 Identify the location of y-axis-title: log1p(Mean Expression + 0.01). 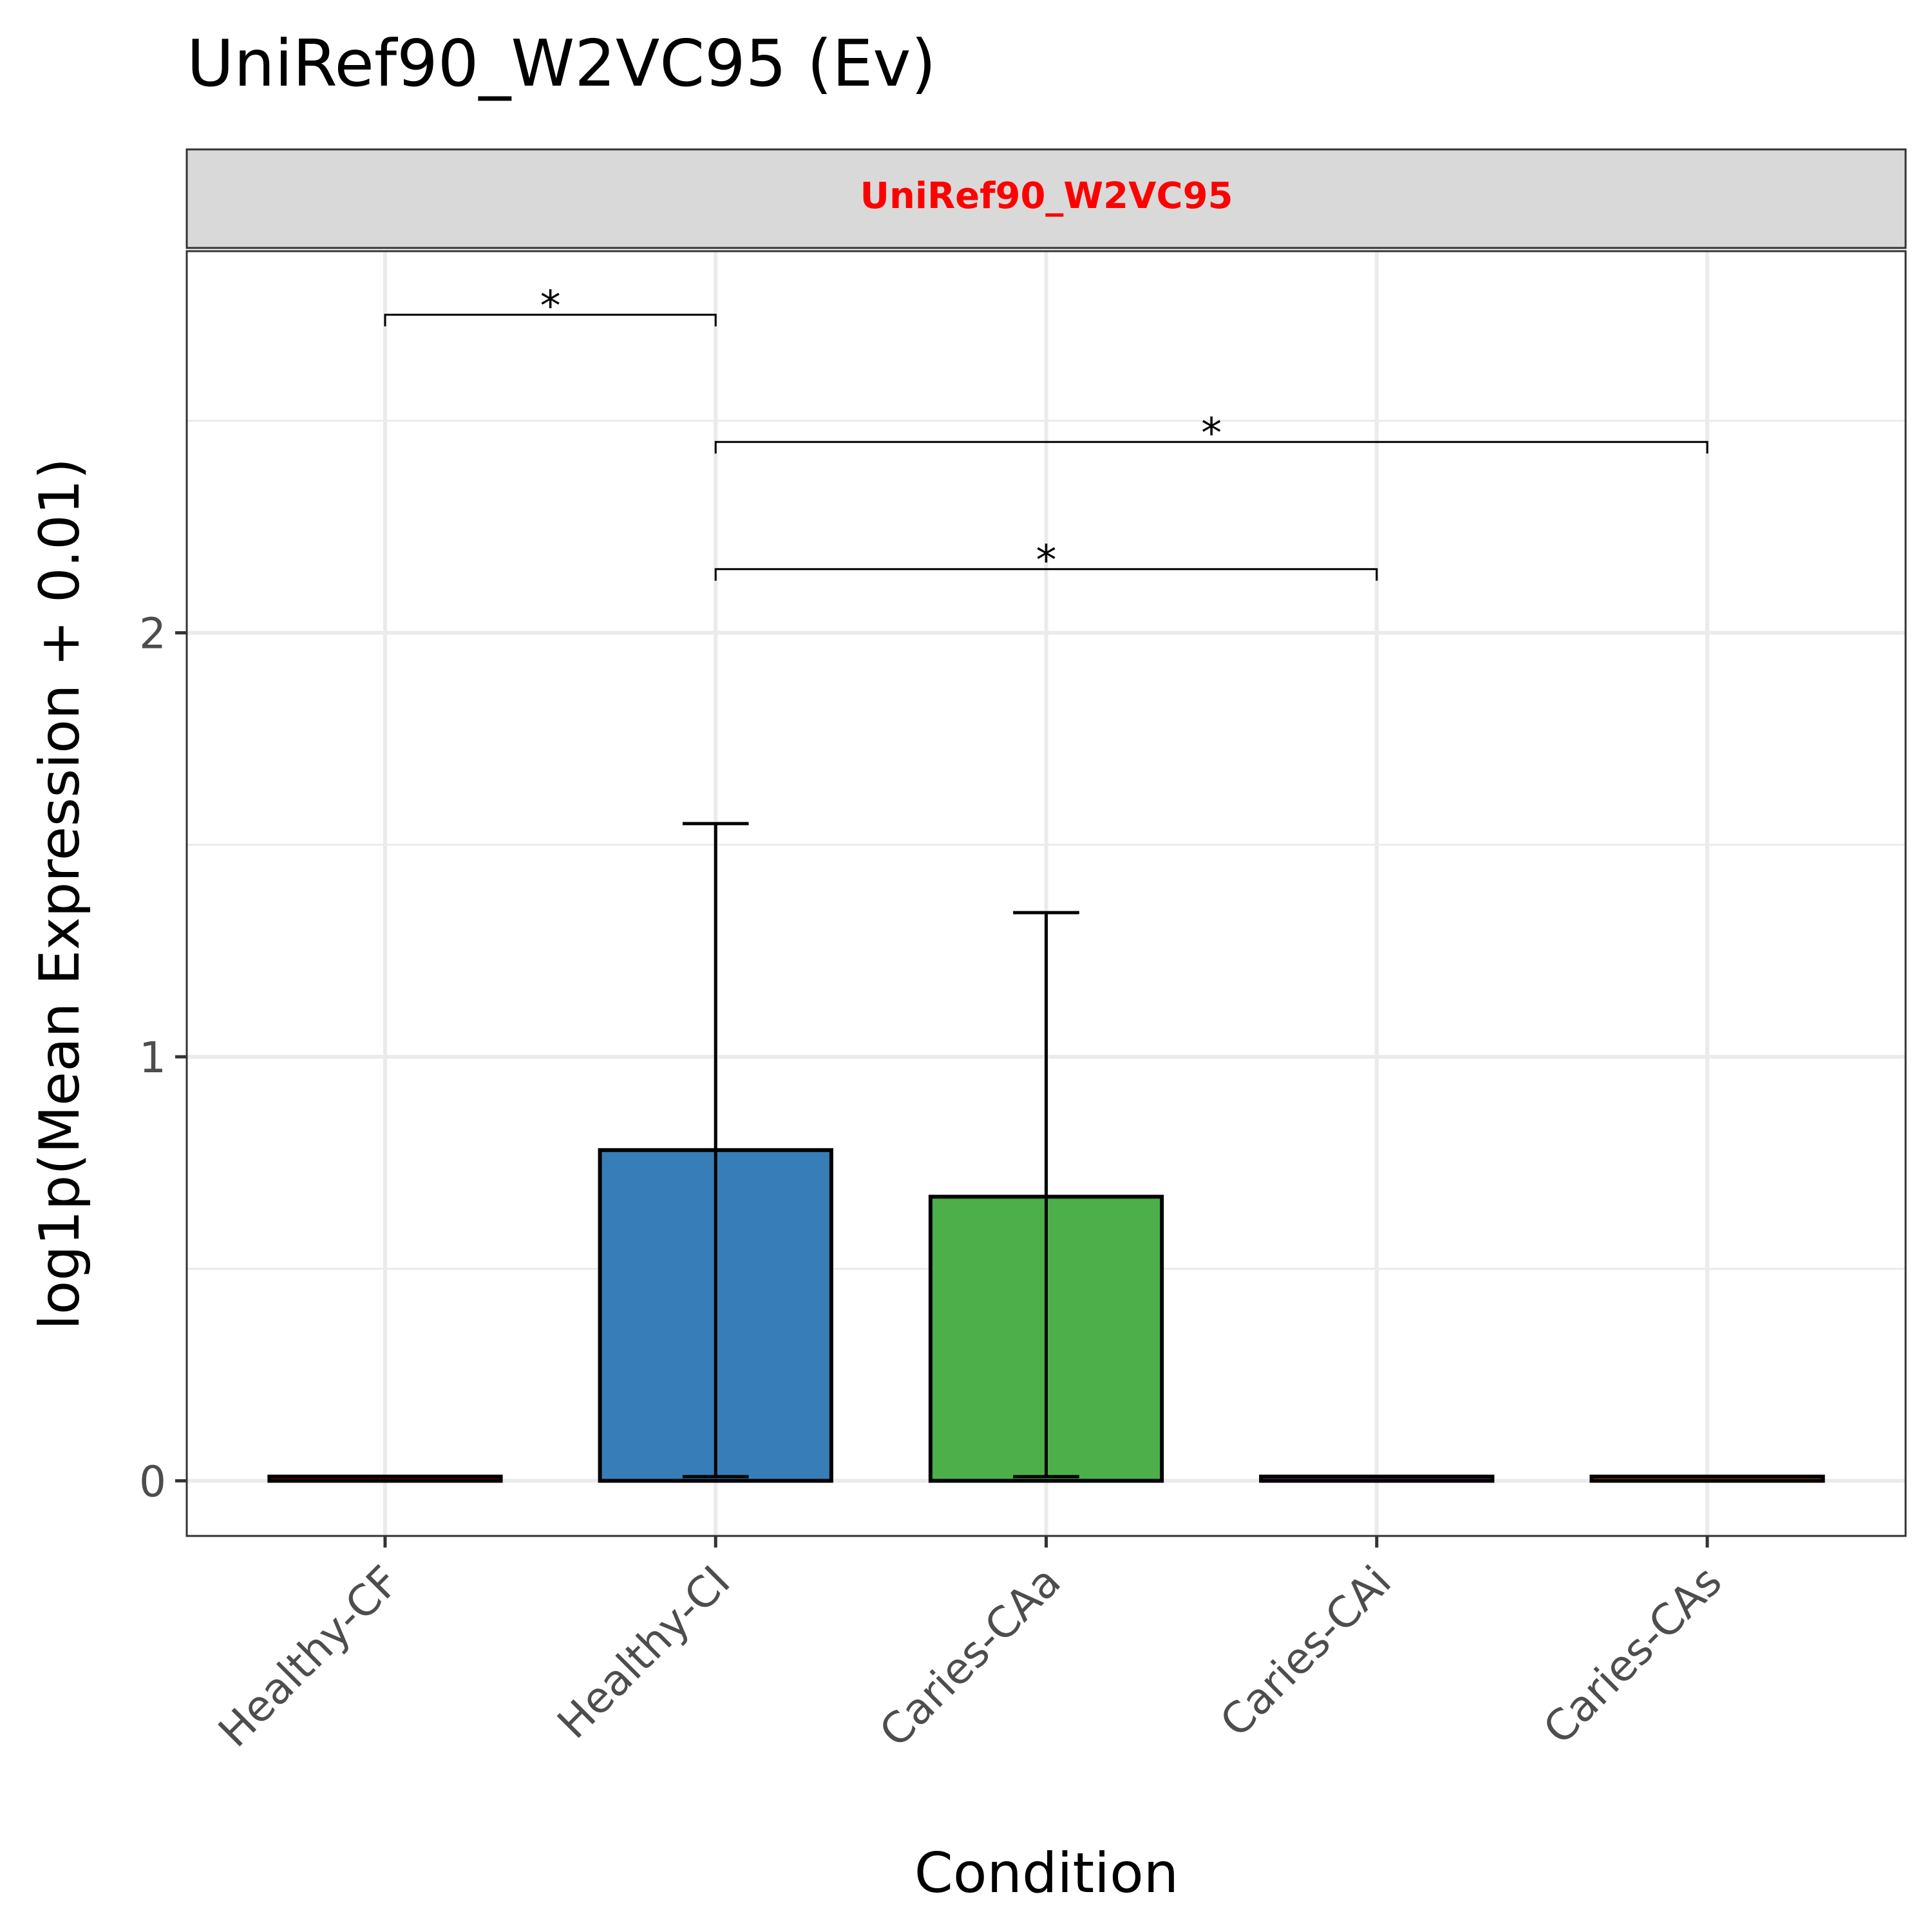
(60, 894).